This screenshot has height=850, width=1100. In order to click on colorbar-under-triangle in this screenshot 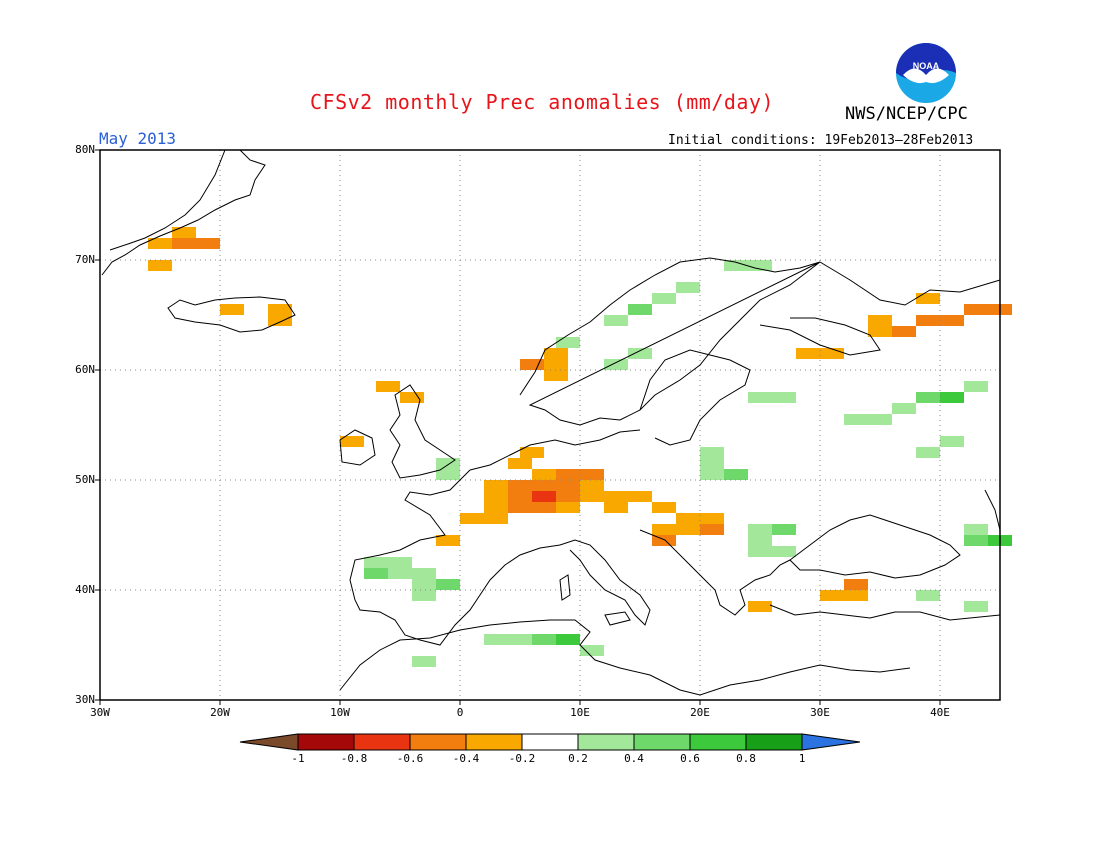, I will do `click(269, 742)`.